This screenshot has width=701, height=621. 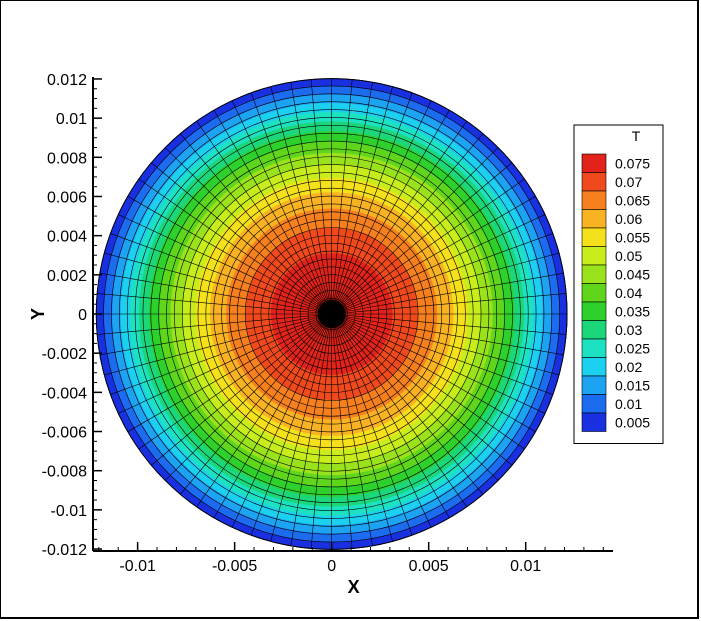 I want to click on y-tick-label: 0, so click(x=82, y=315).